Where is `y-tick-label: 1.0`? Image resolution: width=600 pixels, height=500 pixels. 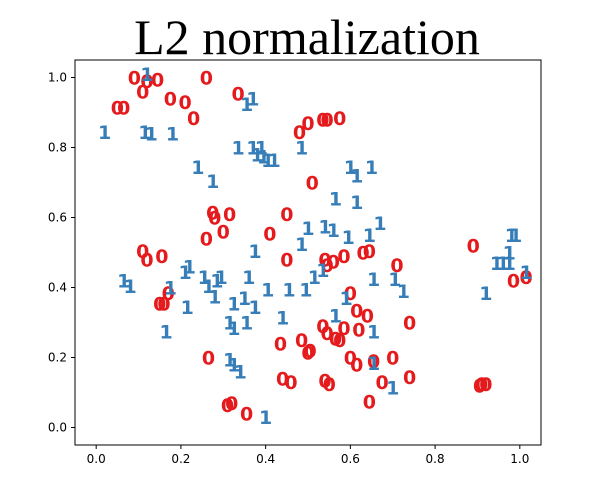 y-tick-label: 1.0 is located at coordinates (57, 78).